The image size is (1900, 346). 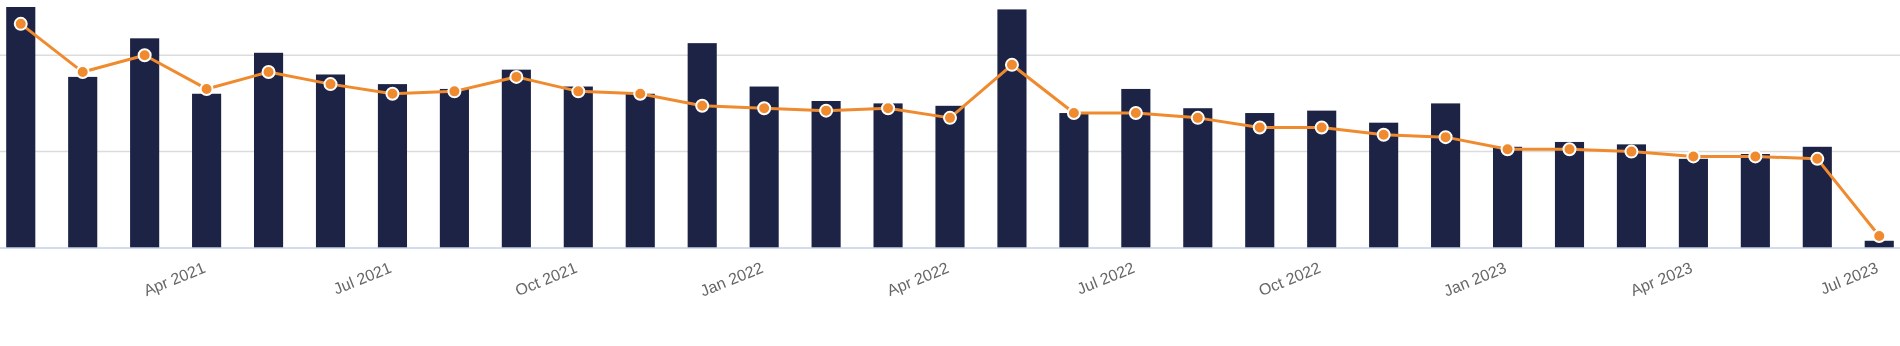 What do you see at coordinates (1289, 279) in the screenshot?
I see `x-tick-label: Oct 2022` at bounding box center [1289, 279].